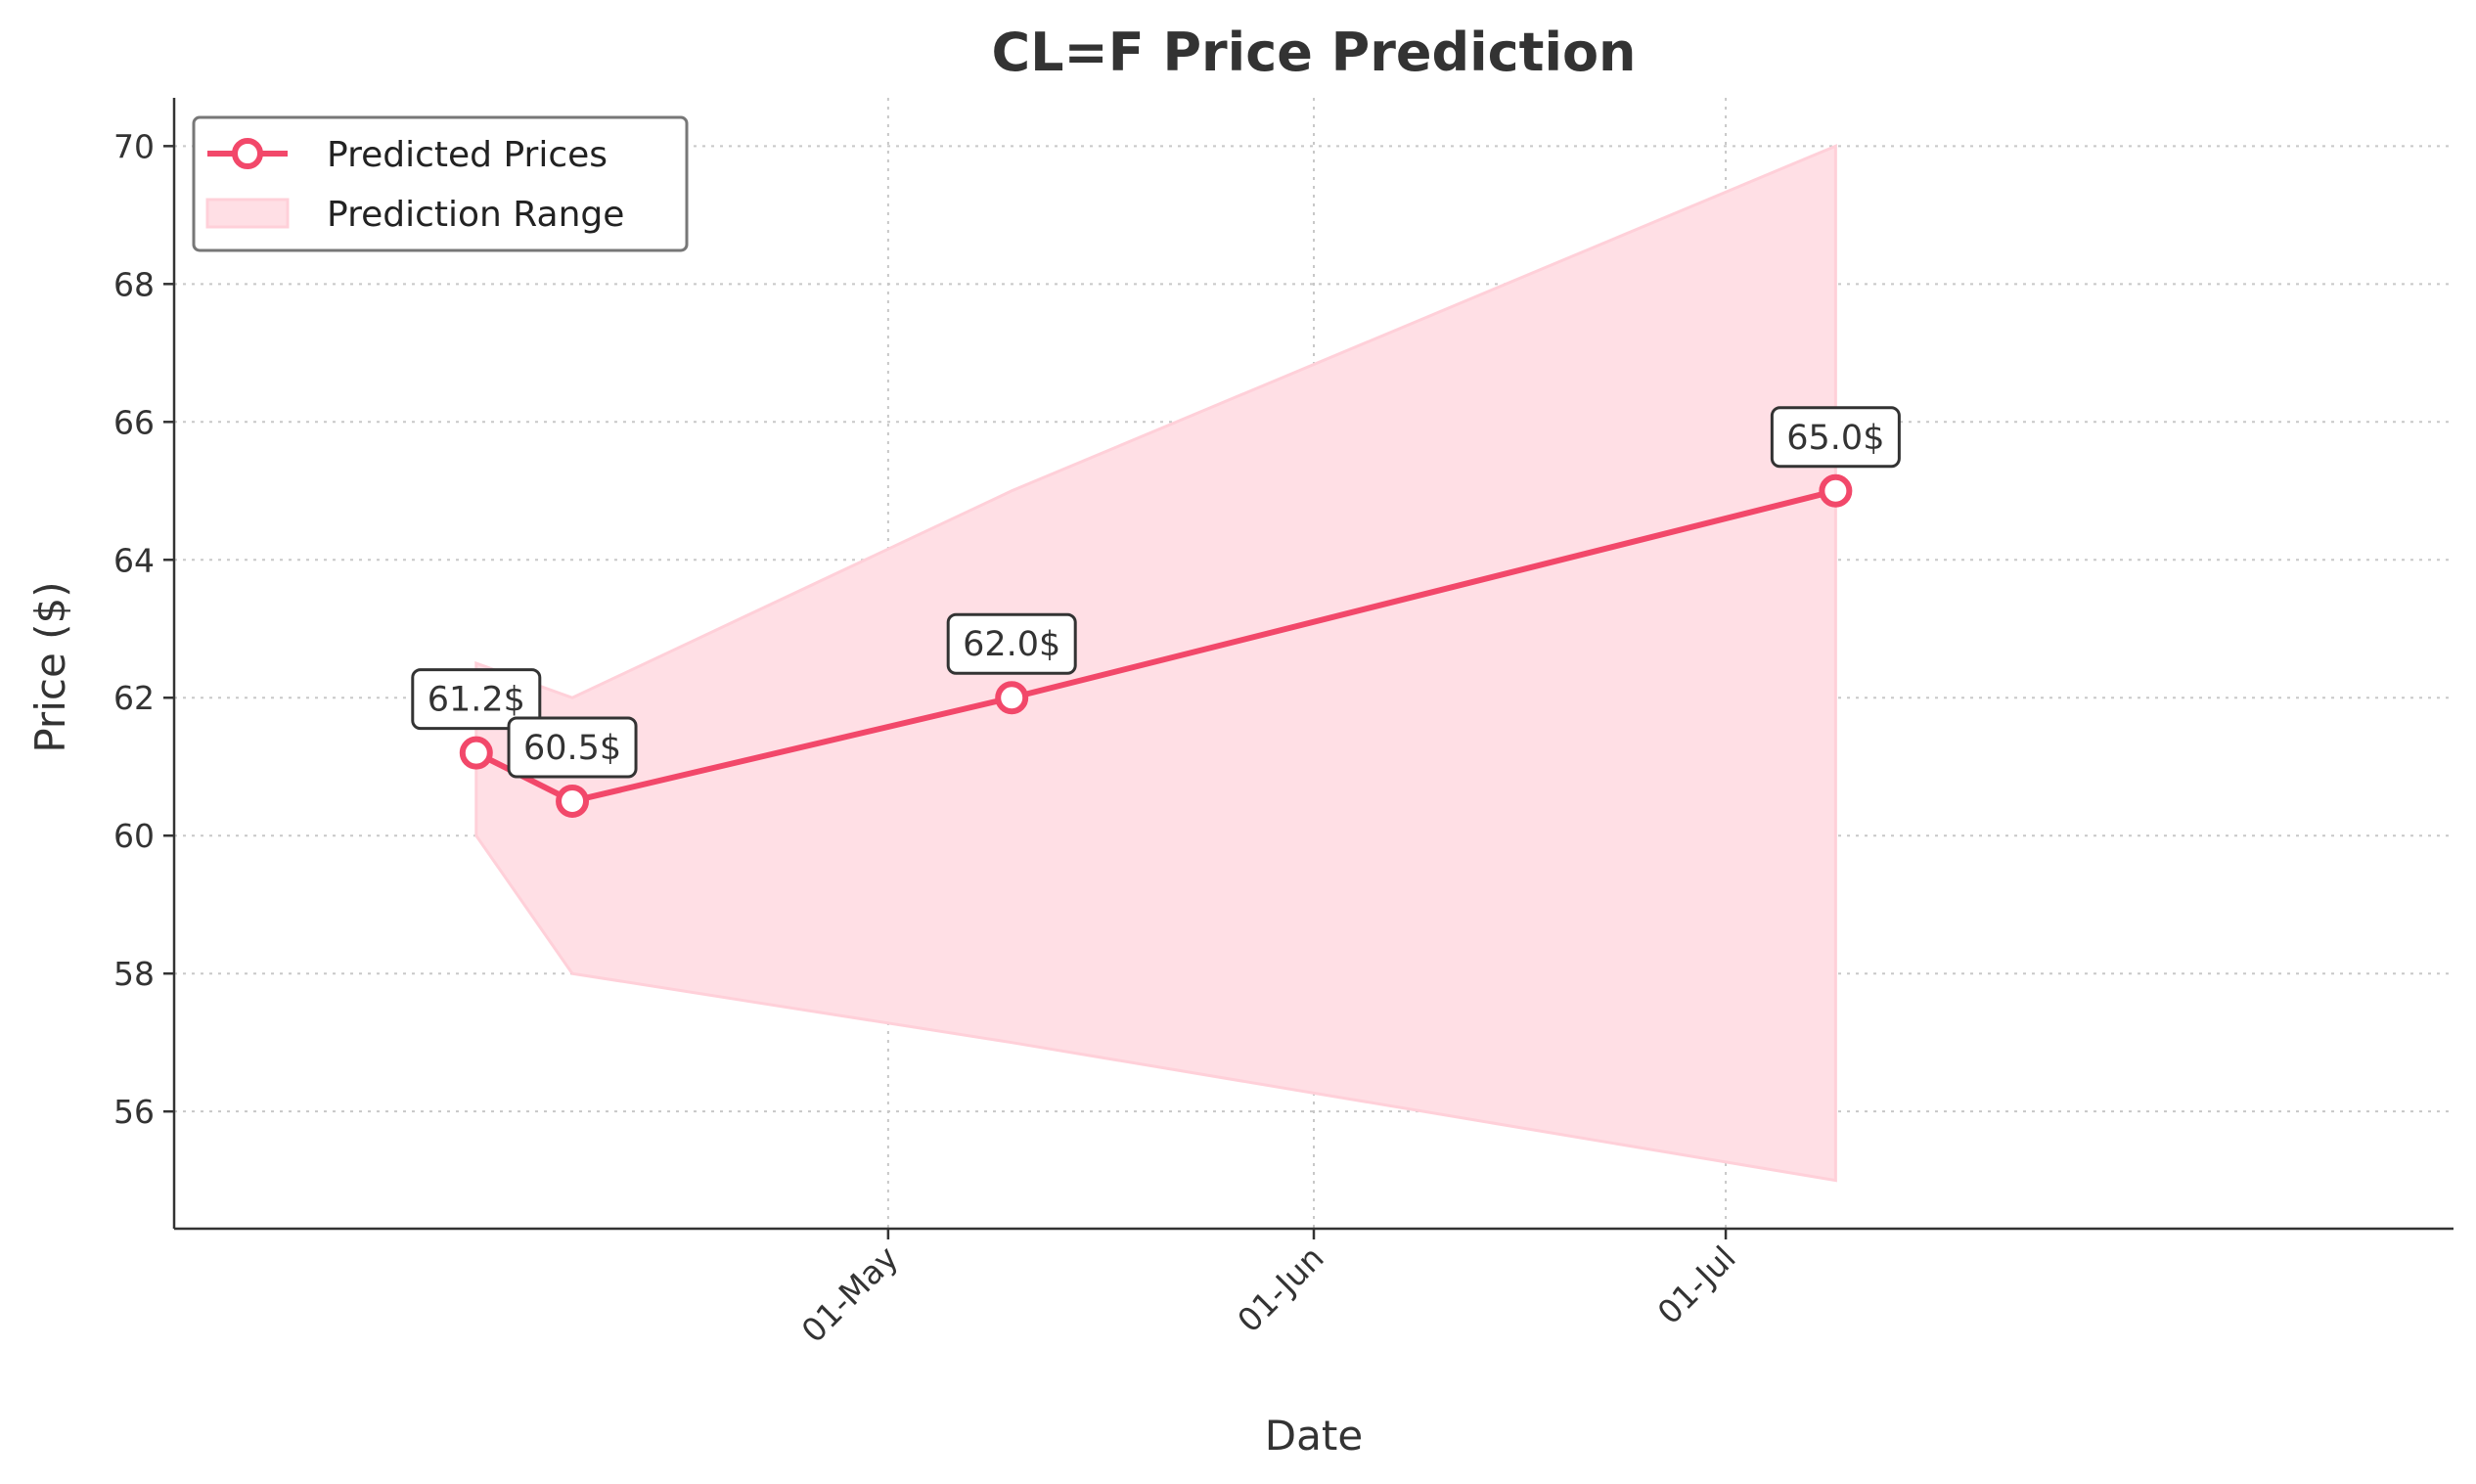 The height and width of the screenshot is (1484, 2476). Describe the element at coordinates (134, 1112) in the screenshot. I see `y-tick-label: 56` at that location.